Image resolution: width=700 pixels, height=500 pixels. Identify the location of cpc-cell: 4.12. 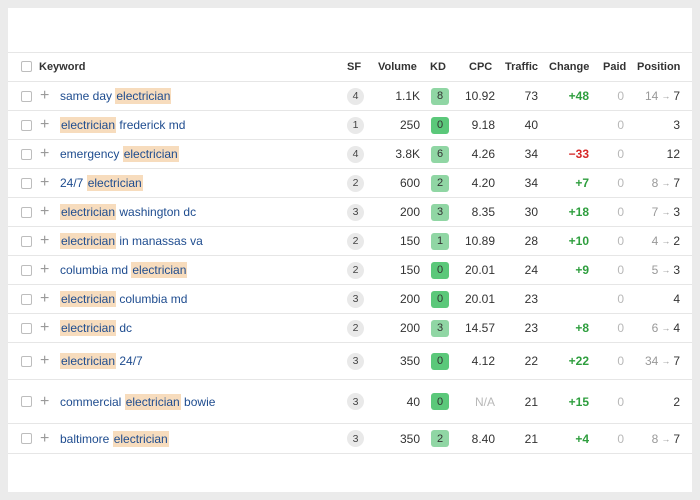
(483, 361).